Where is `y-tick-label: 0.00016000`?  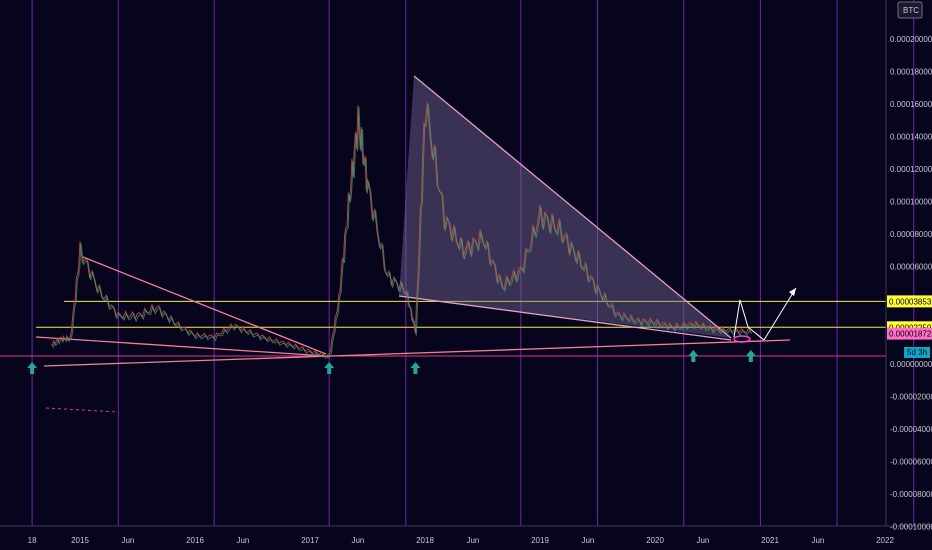
y-tick-label: 0.00016000 is located at coordinates (911, 104).